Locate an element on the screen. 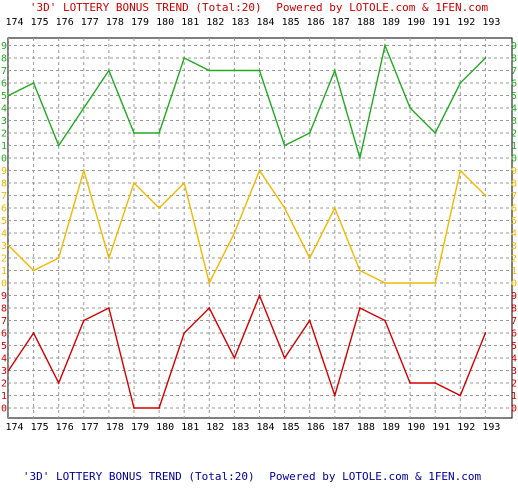 The width and height of the screenshot is (518, 500). digit-label-left: 9 is located at coordinates (4, 46).